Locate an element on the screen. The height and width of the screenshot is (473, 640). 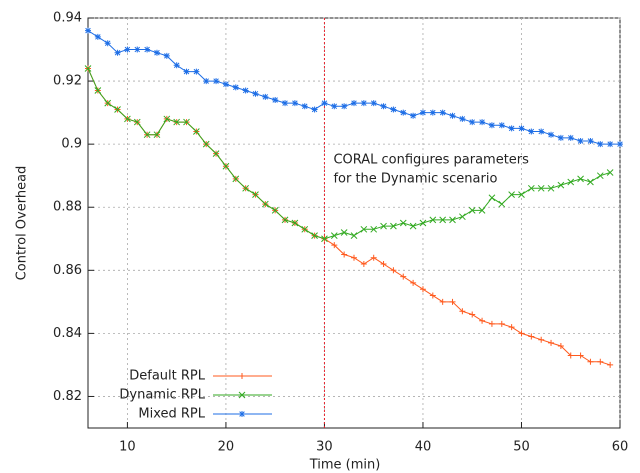
x-tick-label: 50 is located at coordinates (521, 447).